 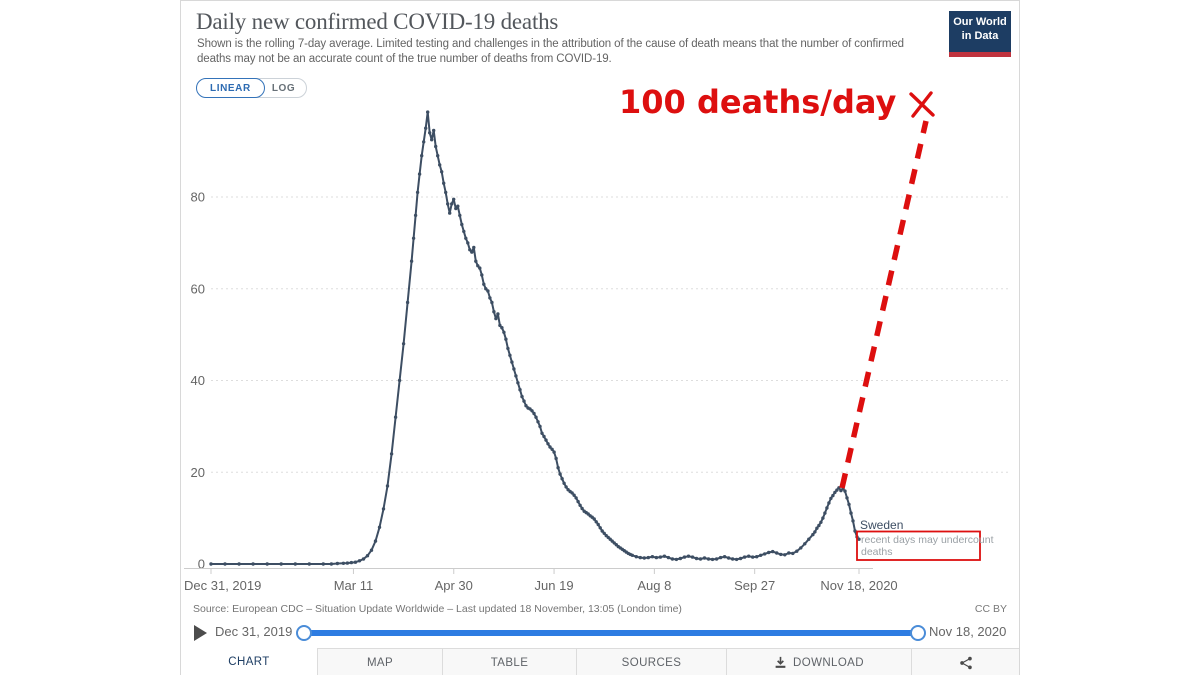 What do you see at coordinates (201, 564) in the screenshot?
I see `svg-text: 0` at bounding box center [201, 564].